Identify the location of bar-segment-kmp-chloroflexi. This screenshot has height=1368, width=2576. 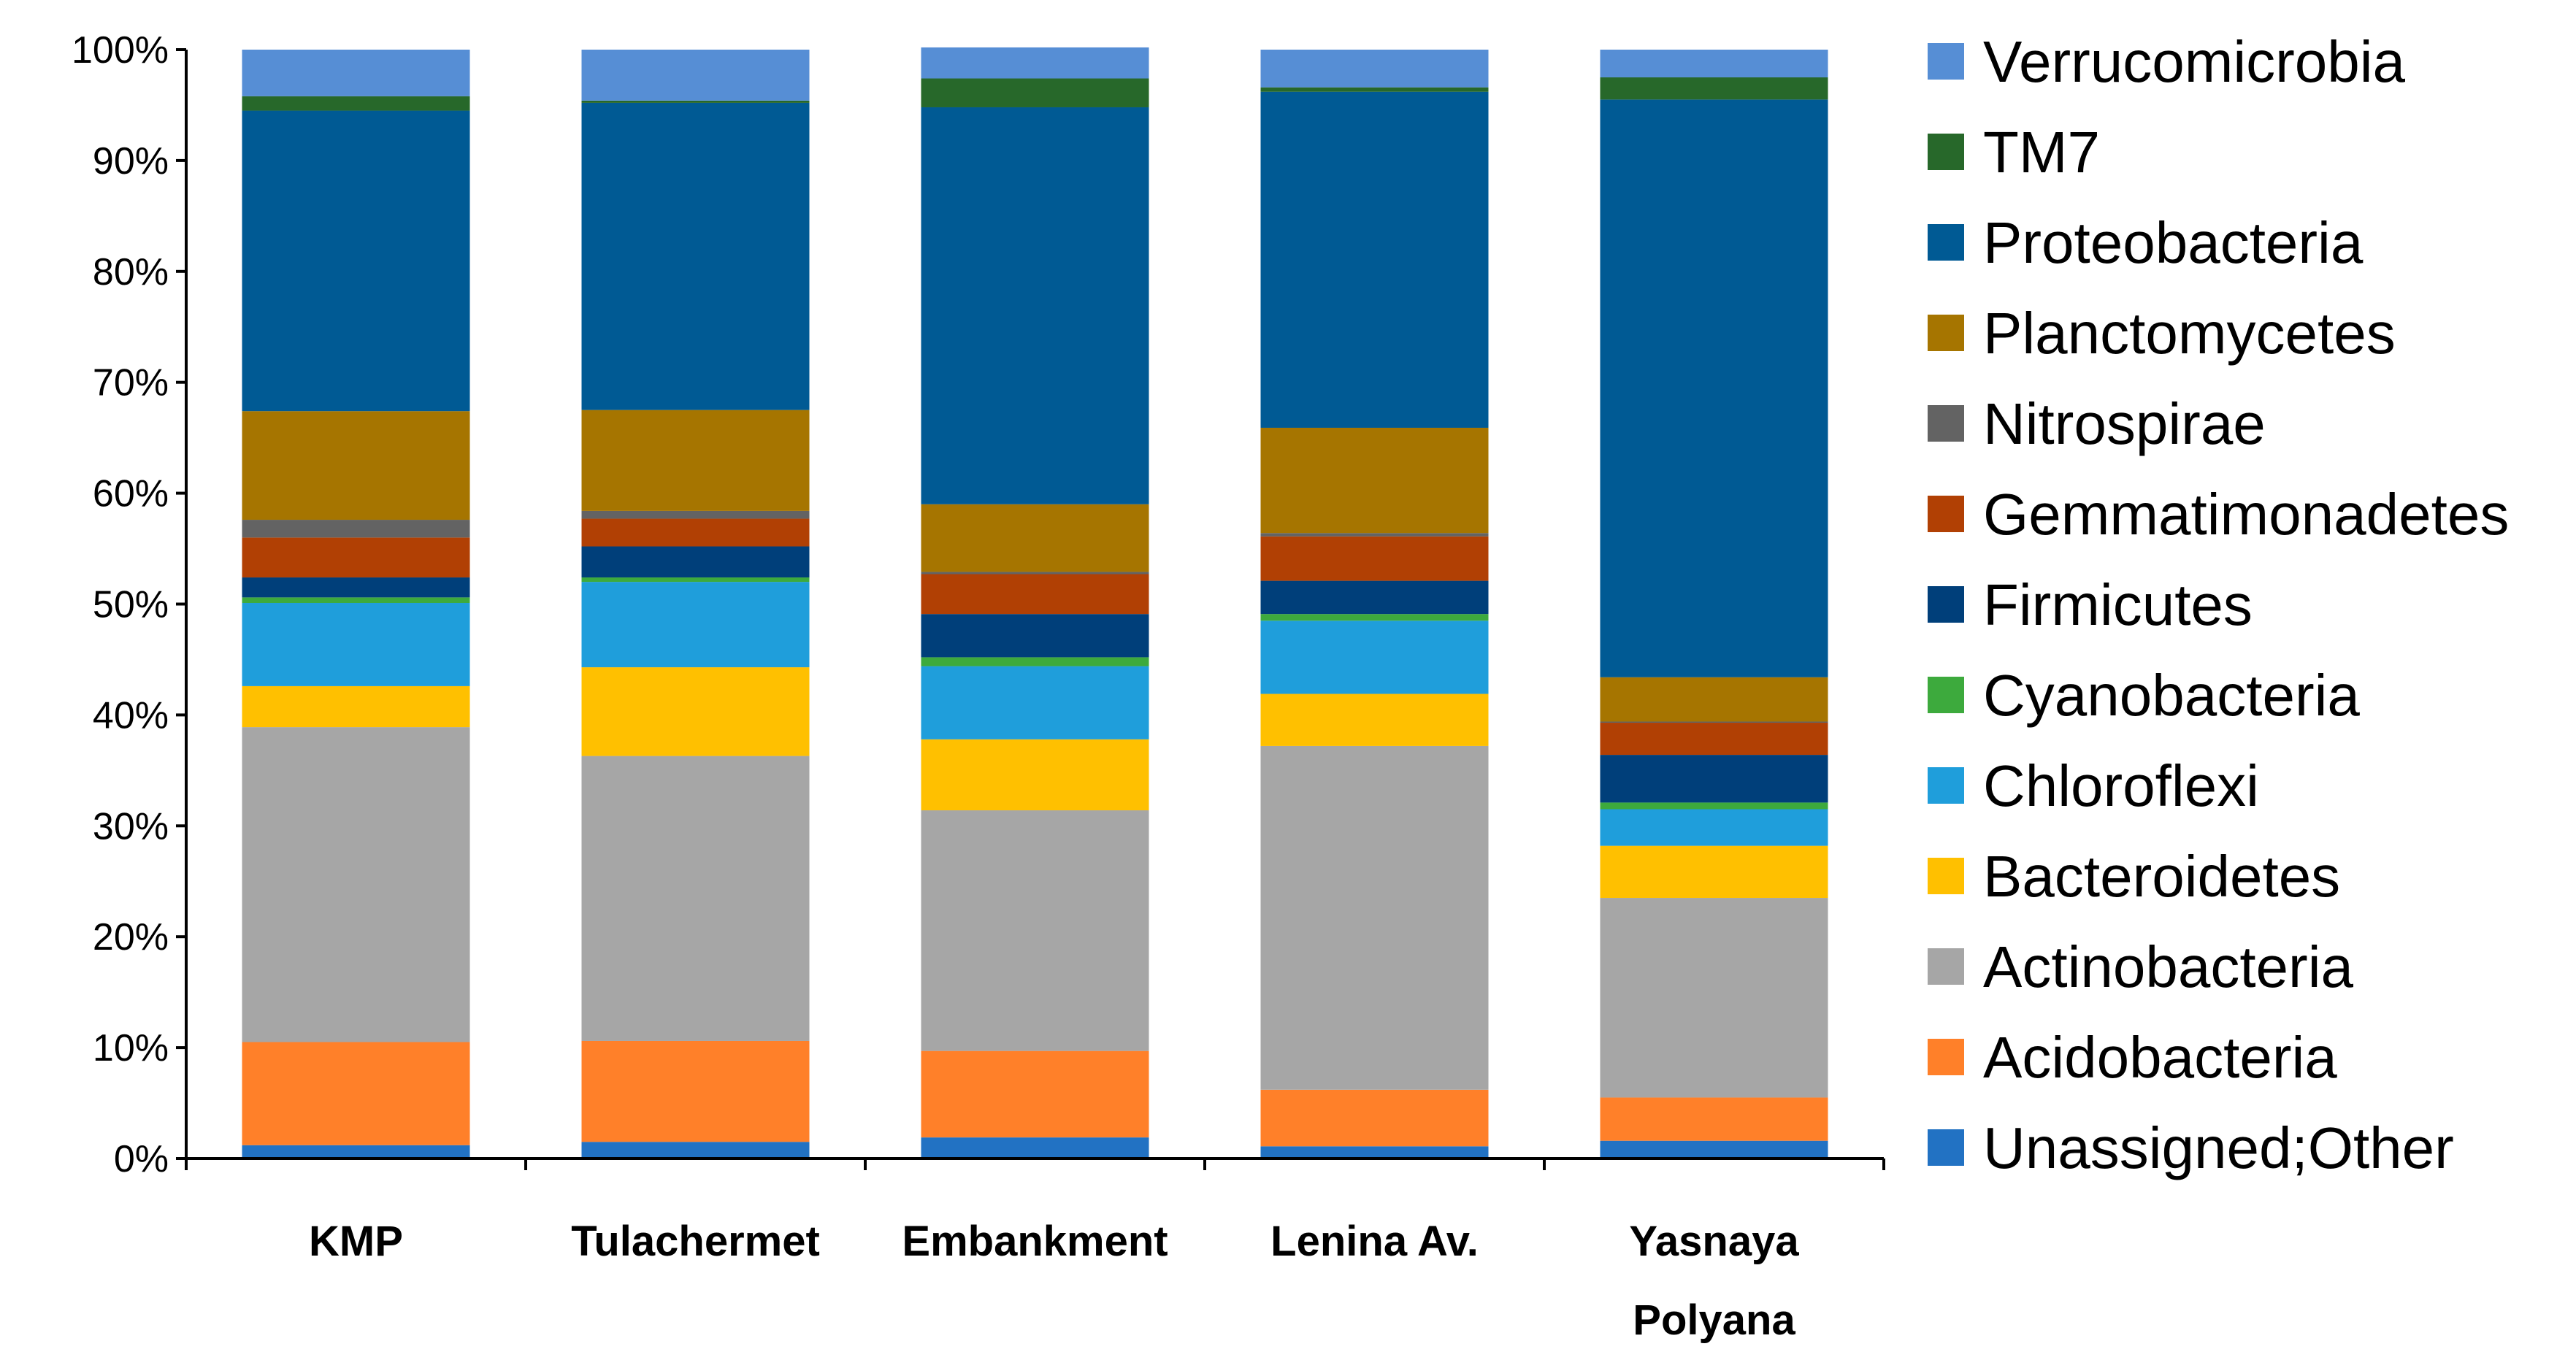
(356, 644).